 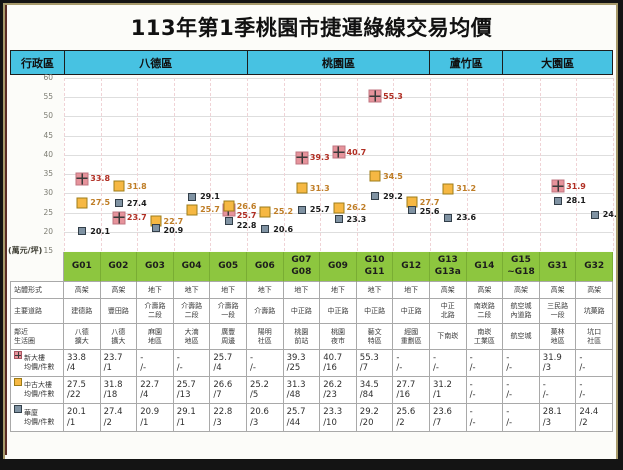 I want to click on table-cell: 26.6 /7, so click(x=228, y=390).